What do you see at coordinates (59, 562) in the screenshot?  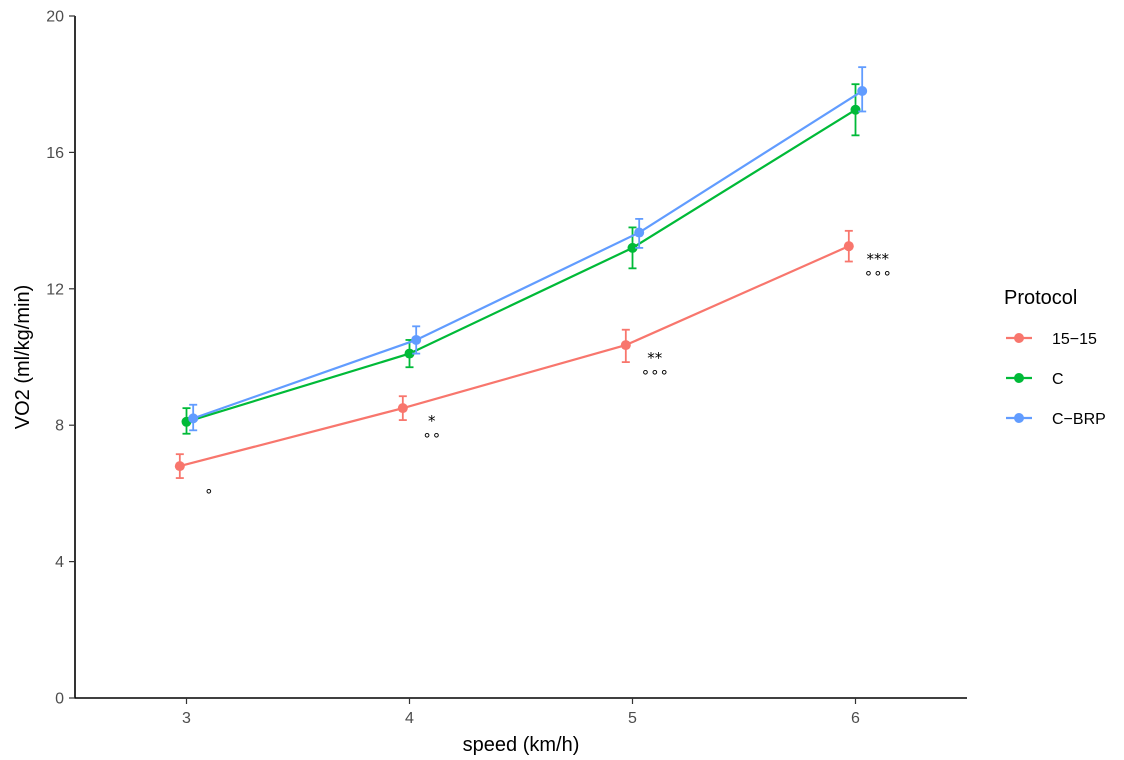 I see `y-tick-label: 4` at bounding box center [59, 562].